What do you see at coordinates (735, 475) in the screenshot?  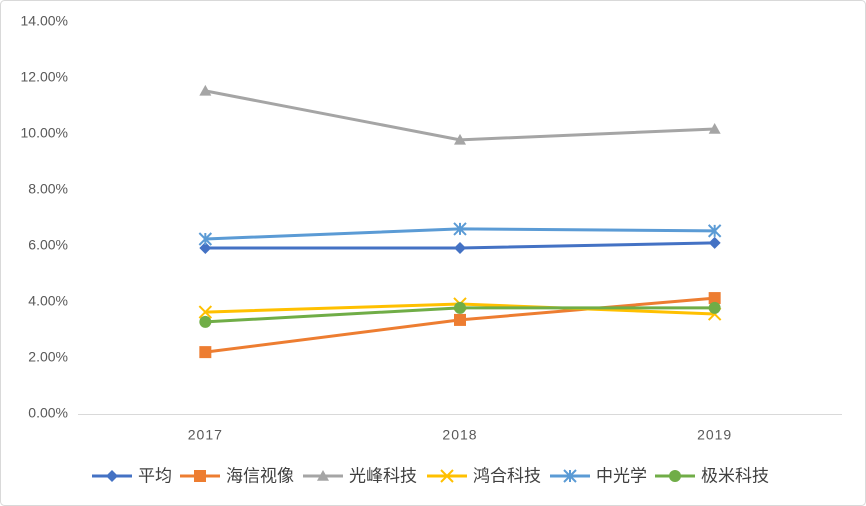 I see `legend-text: 极米科技` at bounding box center [735, 475].